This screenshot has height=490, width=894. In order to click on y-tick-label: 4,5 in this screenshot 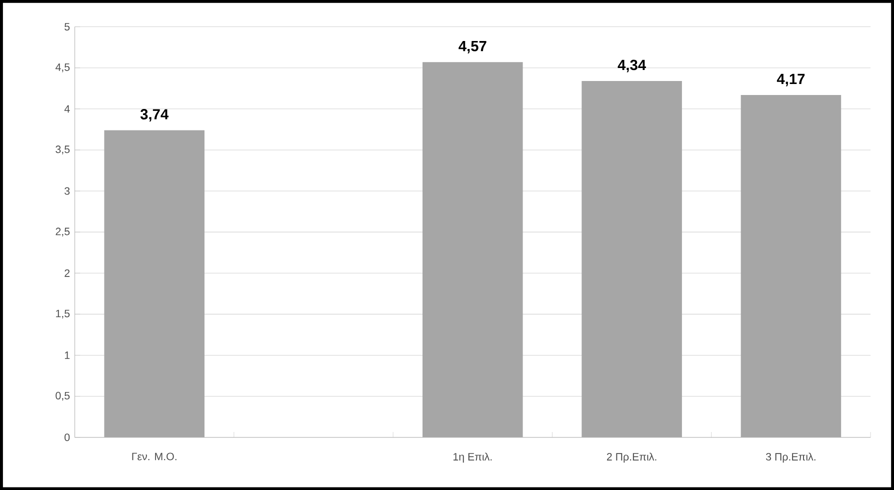, I will do `click(62, 67)`.